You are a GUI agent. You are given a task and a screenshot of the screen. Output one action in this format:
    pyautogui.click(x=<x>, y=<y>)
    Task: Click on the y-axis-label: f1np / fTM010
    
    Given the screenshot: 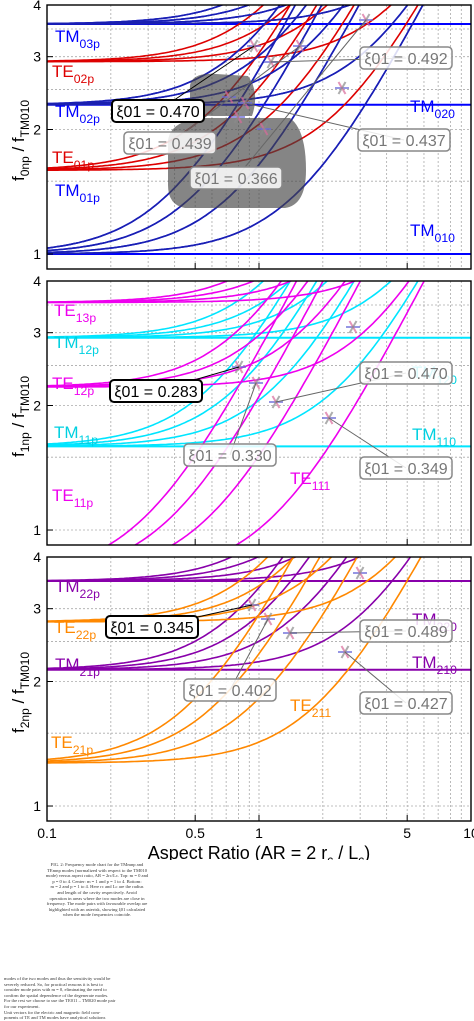 What is the action you would take?
    pyautogui.click(x=20, y=416)
    